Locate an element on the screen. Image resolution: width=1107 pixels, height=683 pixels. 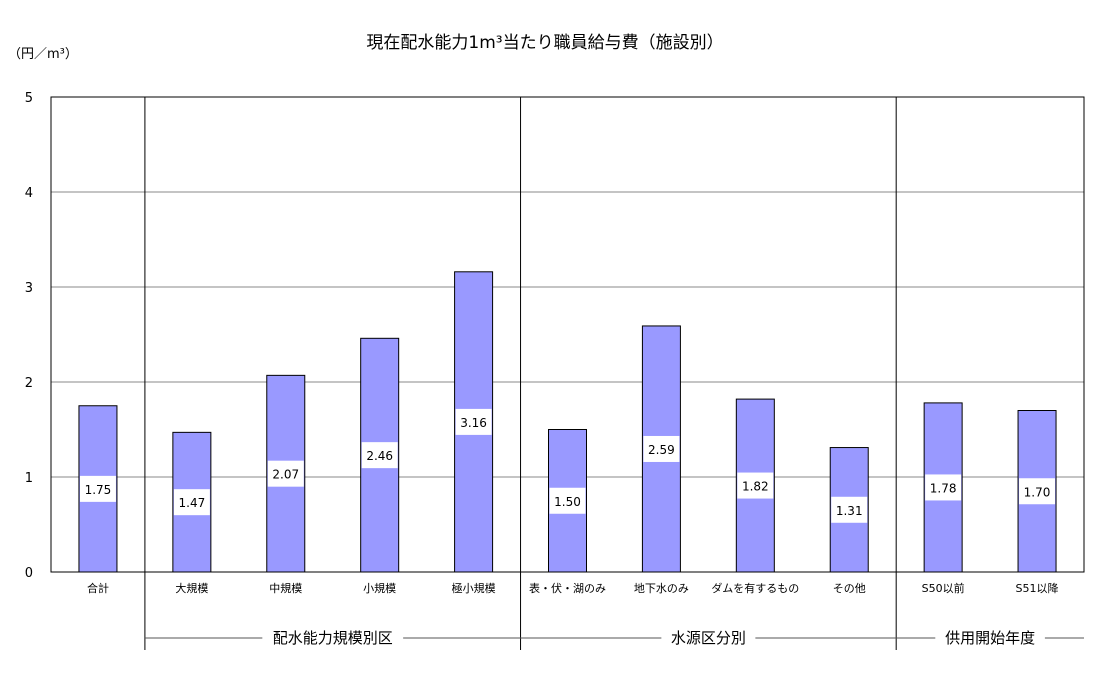
y-tick-label: 5 is located at coordinates (29, 98).